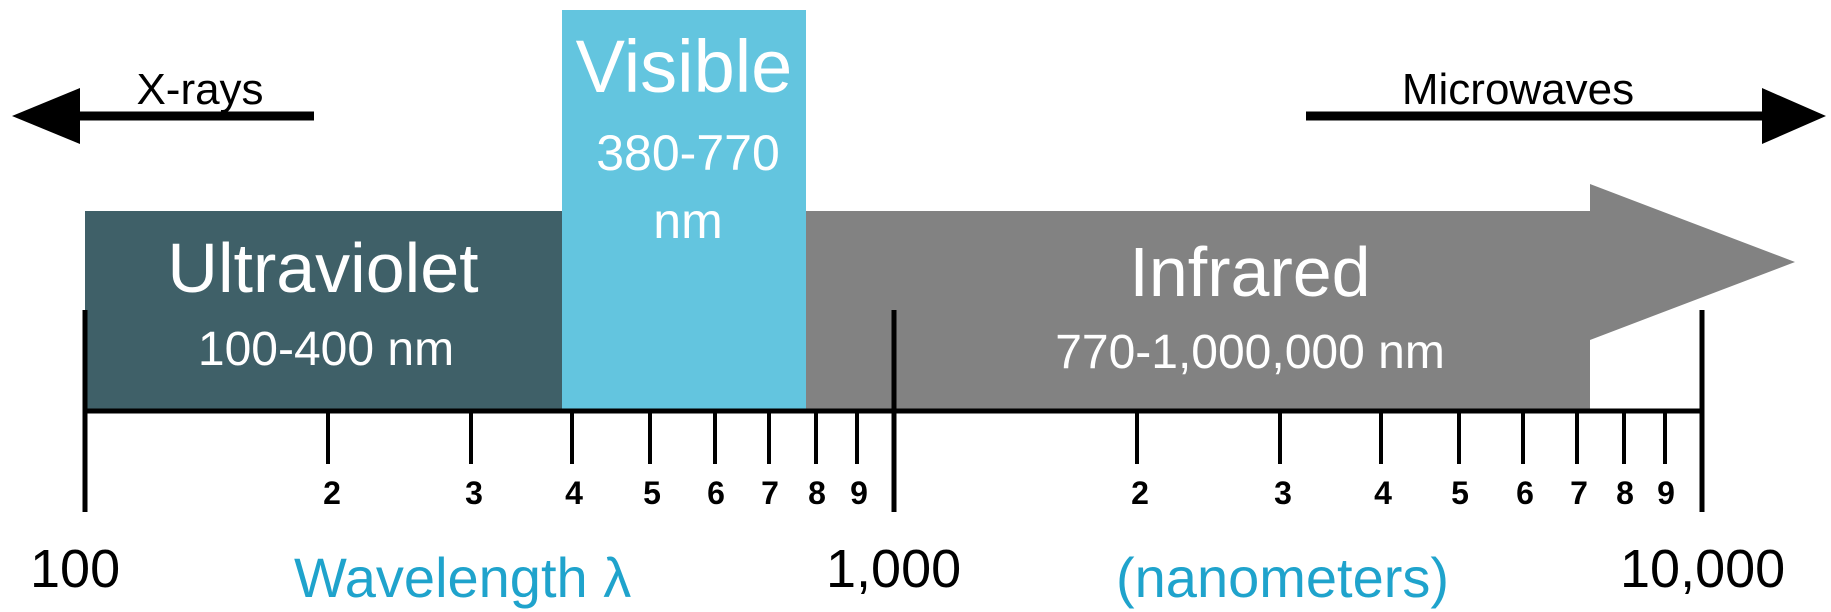  I want to click on axis-title-nanometers: (nanometers), so click(1282, 577).